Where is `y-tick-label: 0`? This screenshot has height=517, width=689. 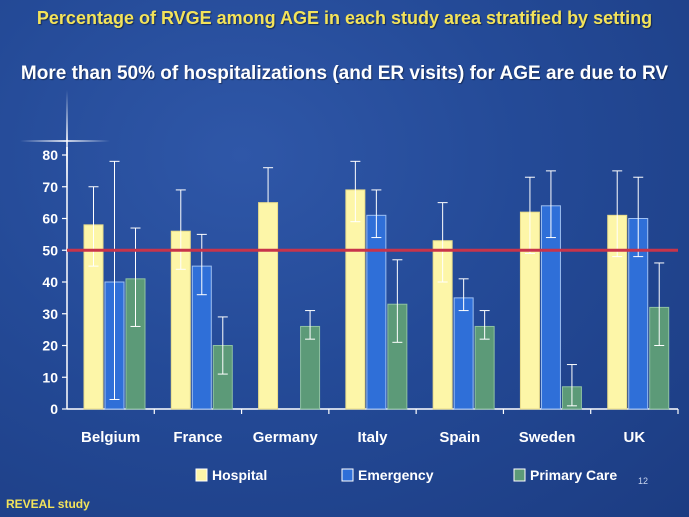 y-tick-label: 0 is located at coordinates (54, 409).